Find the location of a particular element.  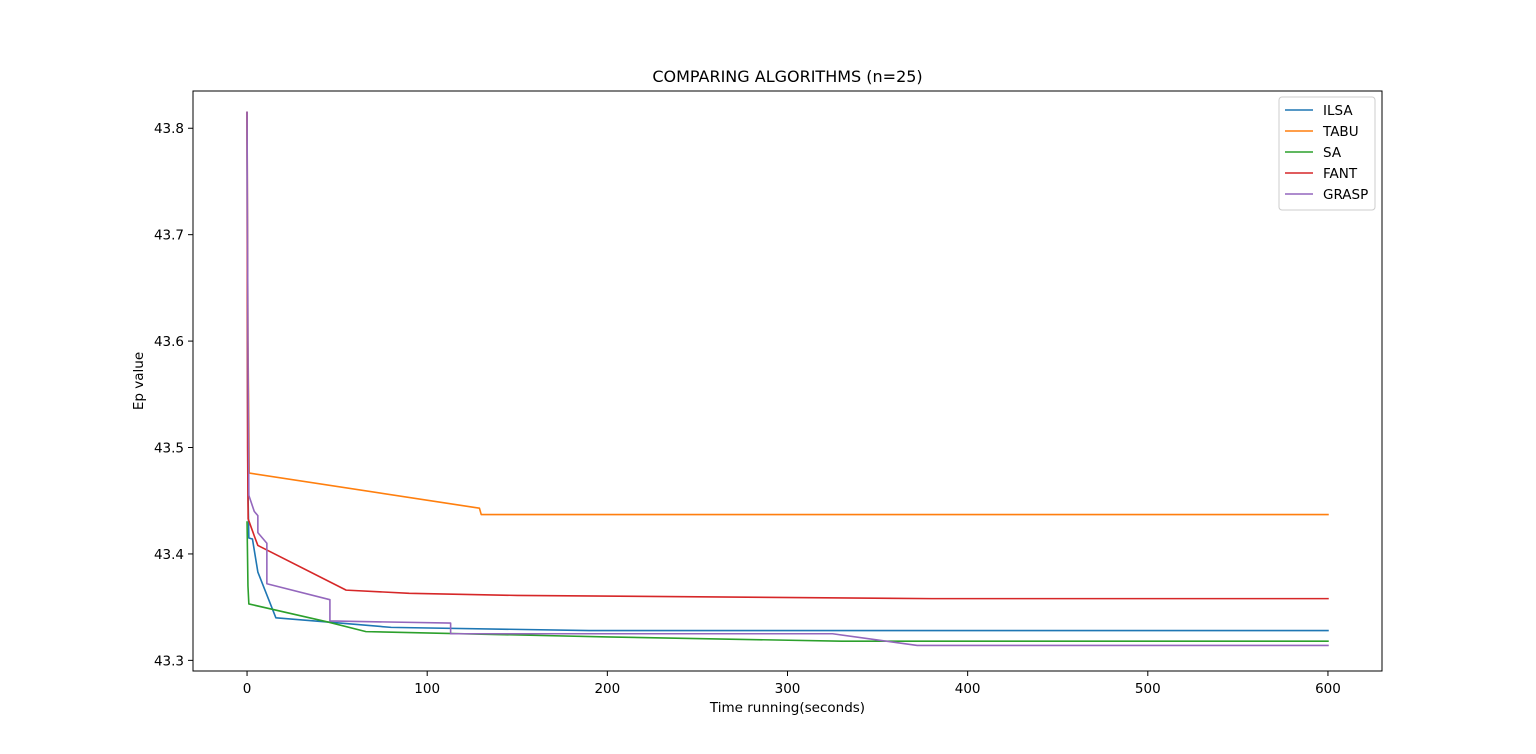

y-axis-label: Ep value is located at coordinates (139, 381).